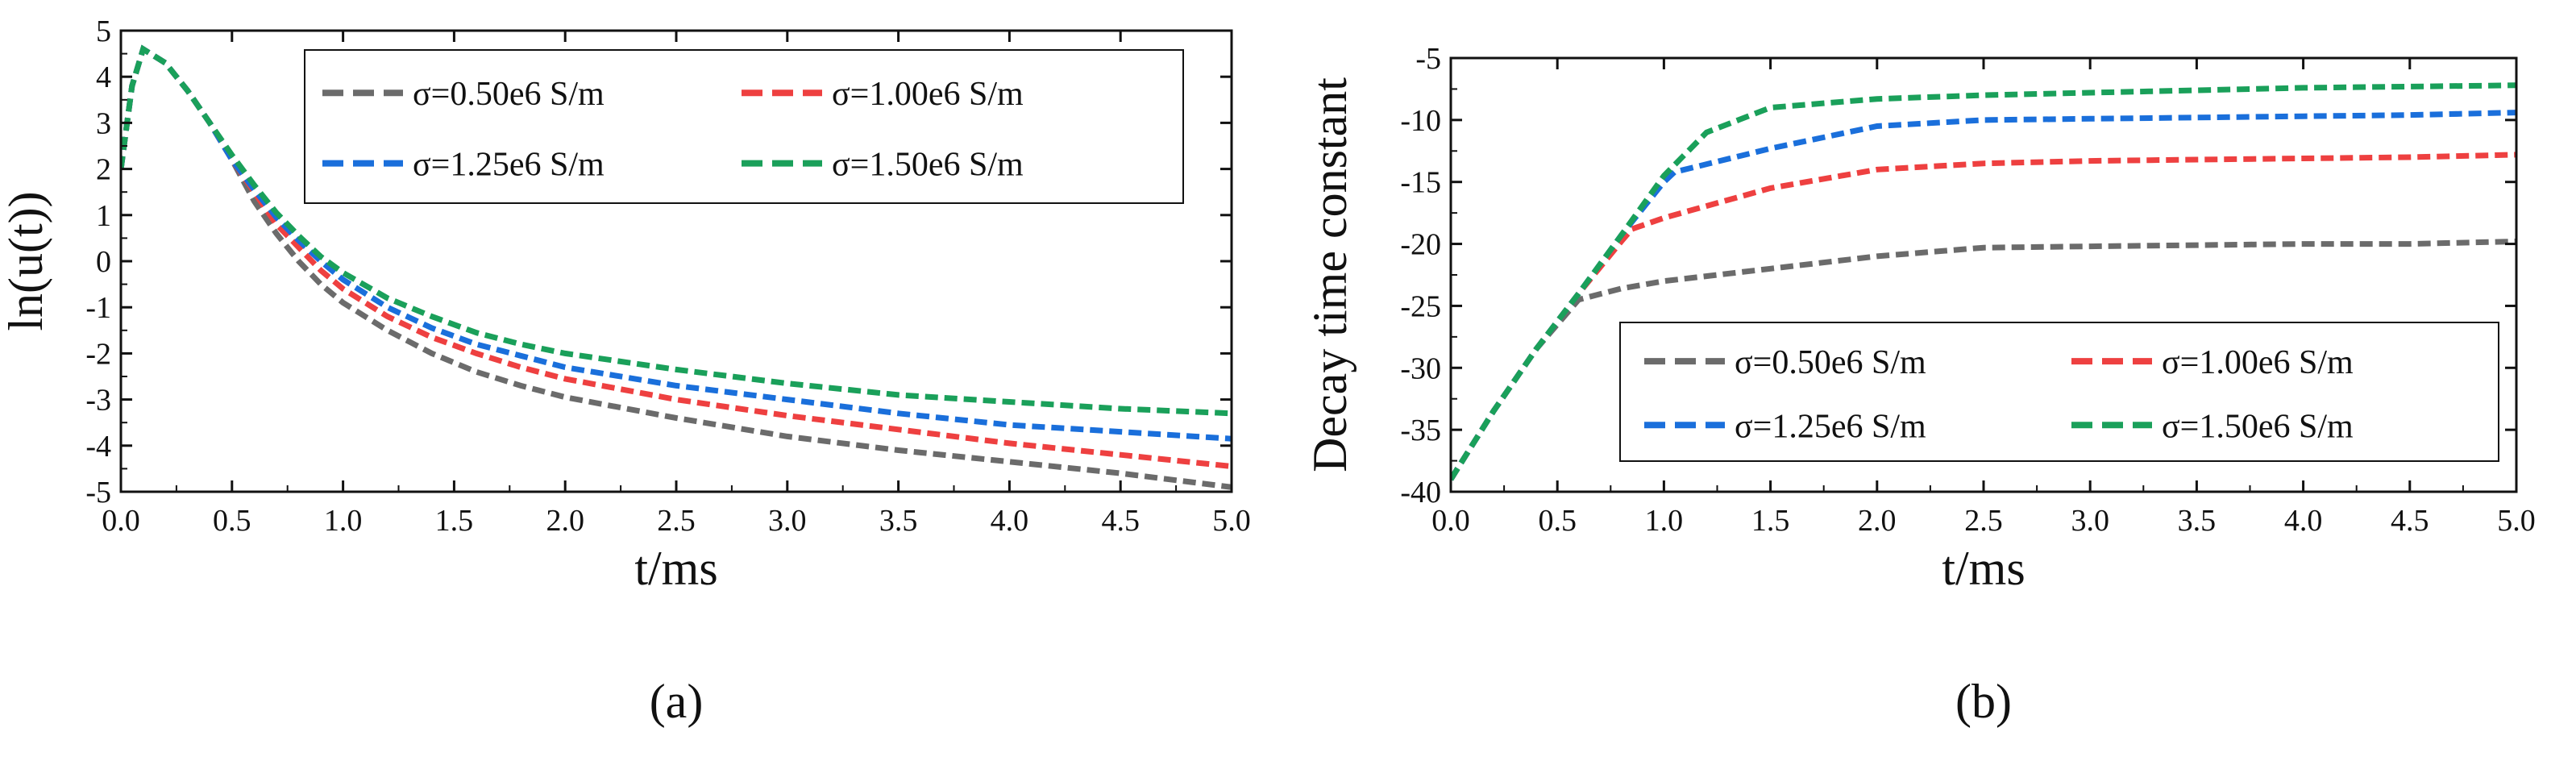 The height and width of the screenshot is (761, 2576). Describe the element at coordinates (1420, 183) in the screenshot. I see `y-tick-label: -15` at that location.